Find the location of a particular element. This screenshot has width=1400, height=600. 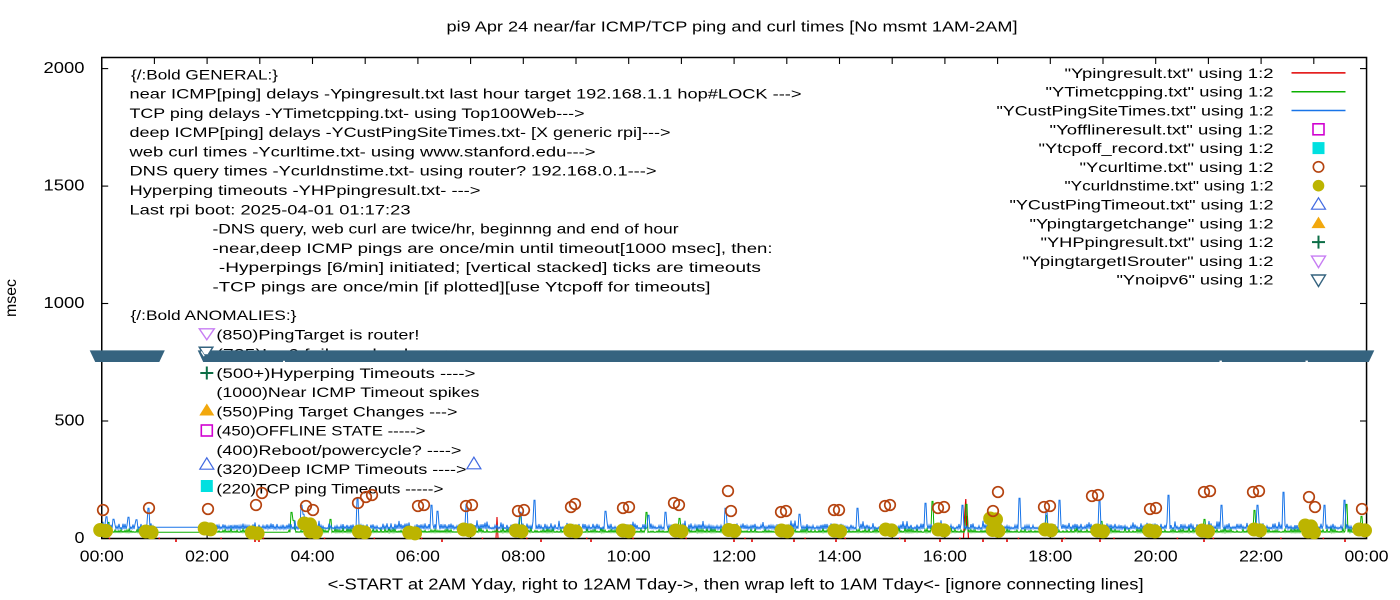

svg-text: 1000 is located at coordinates (64, 303).